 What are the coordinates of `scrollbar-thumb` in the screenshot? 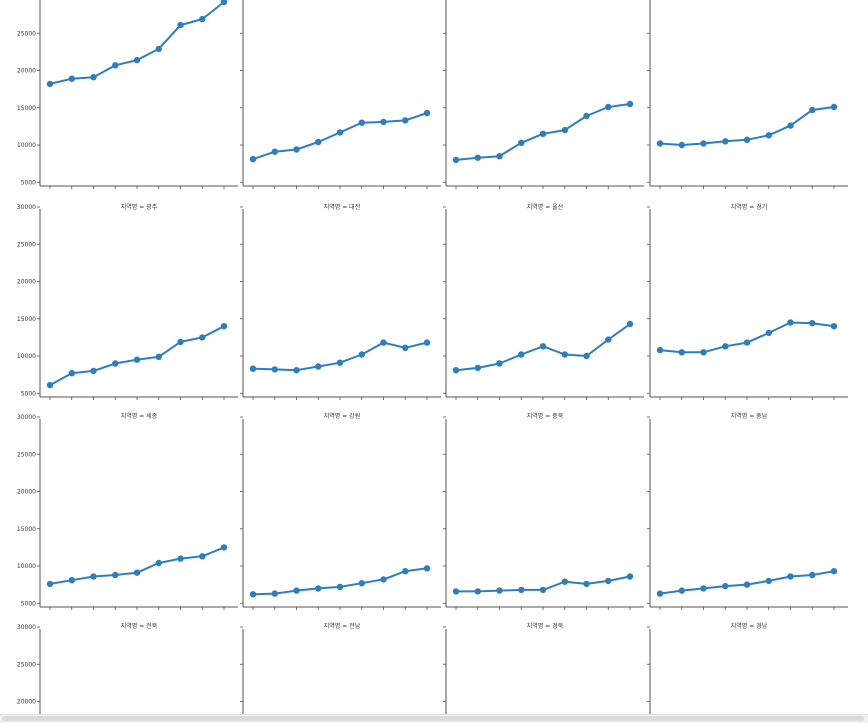 It's located at (433, 718).